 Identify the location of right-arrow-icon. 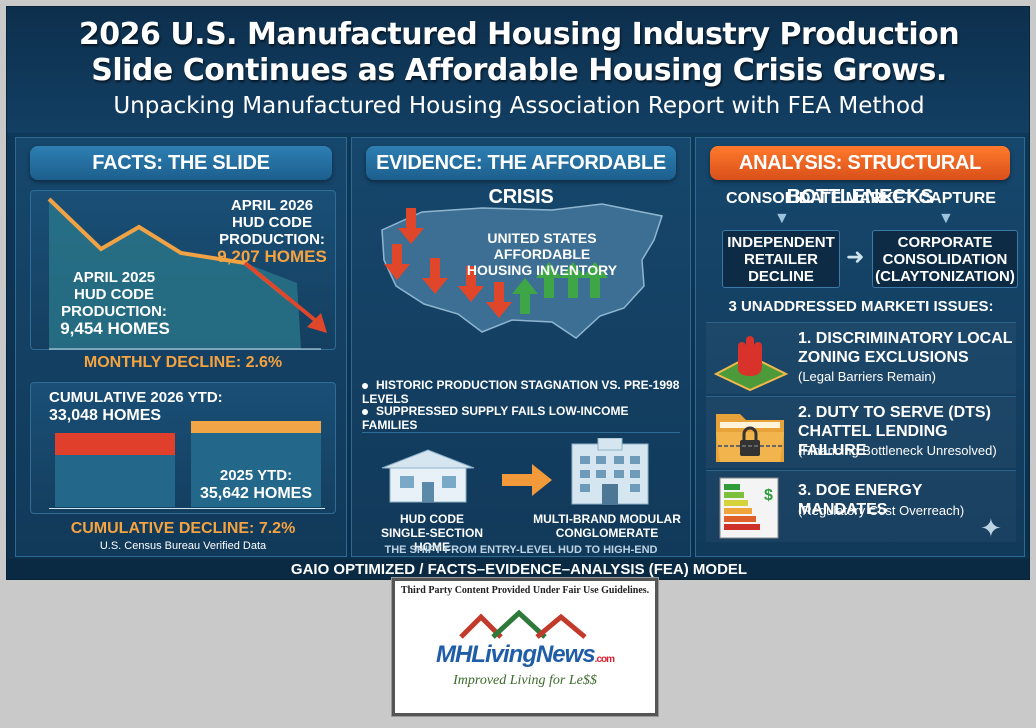
(527, 480).